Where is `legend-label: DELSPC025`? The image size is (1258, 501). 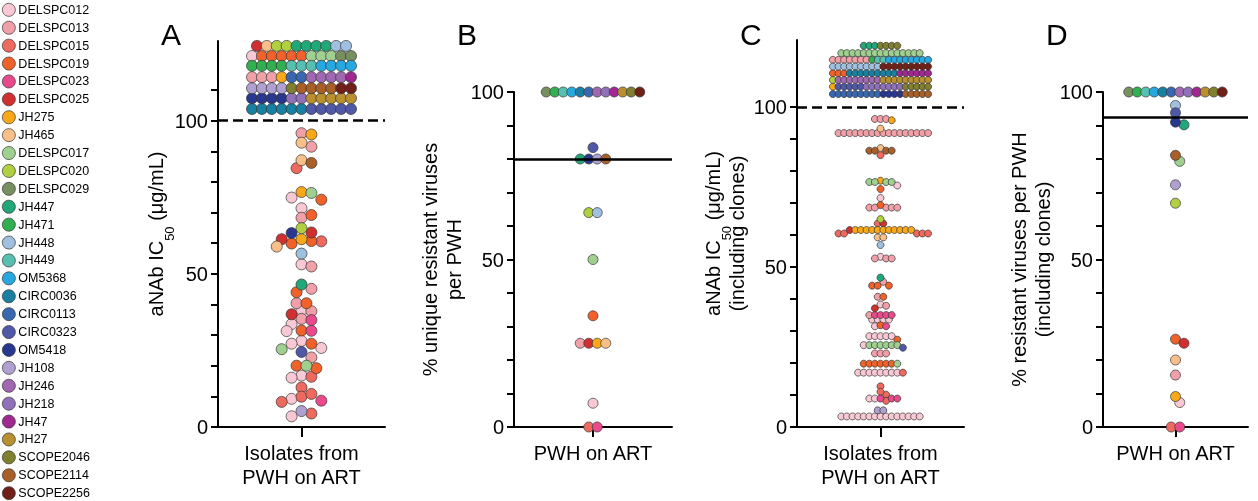 legend-label: DELSPC025 is located at coordinates (54, 99).